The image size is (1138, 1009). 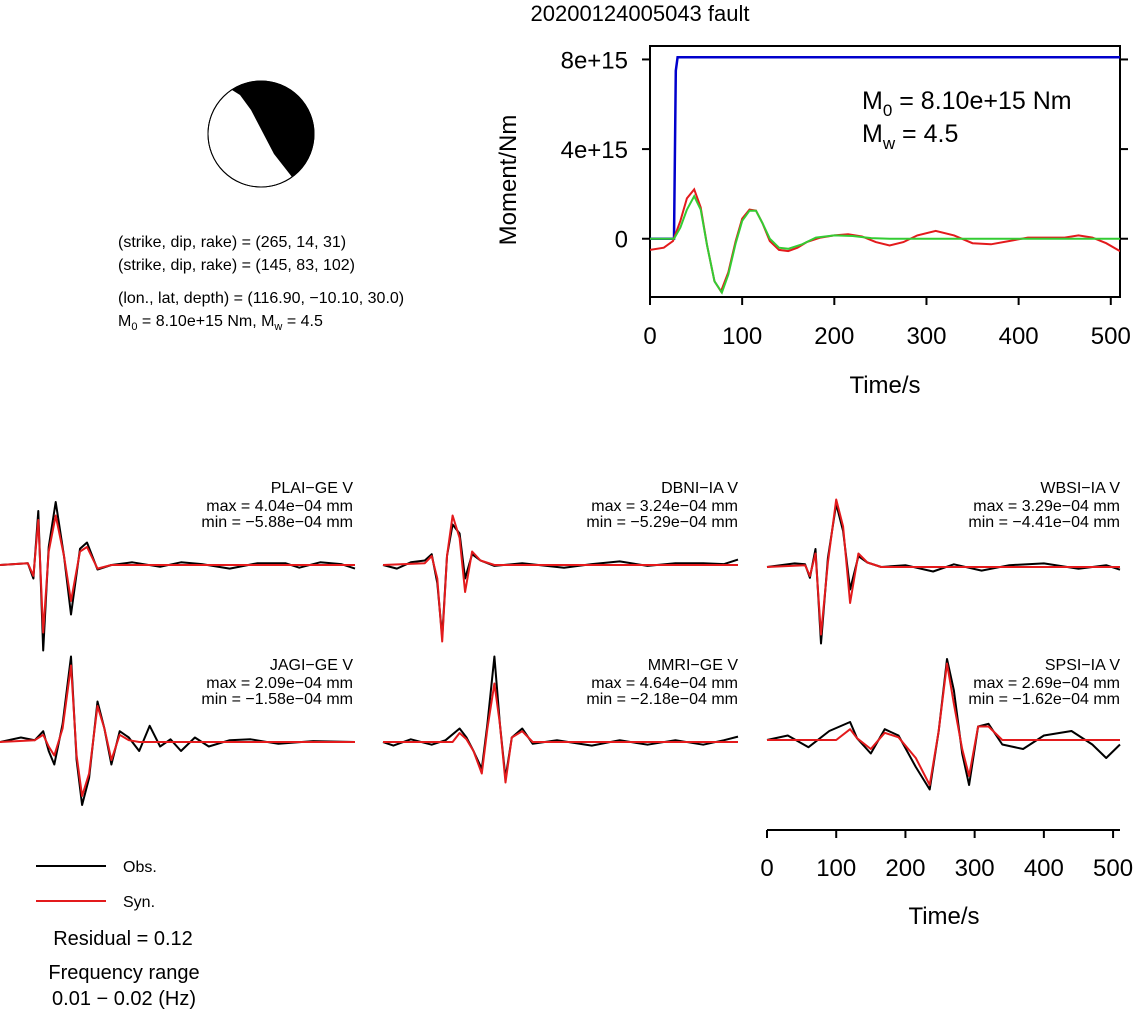 What do you see at coordinates (649, 336) in the screenshot?
I see `moment-x-tick-label: 0` at bounding box center [649, 336].